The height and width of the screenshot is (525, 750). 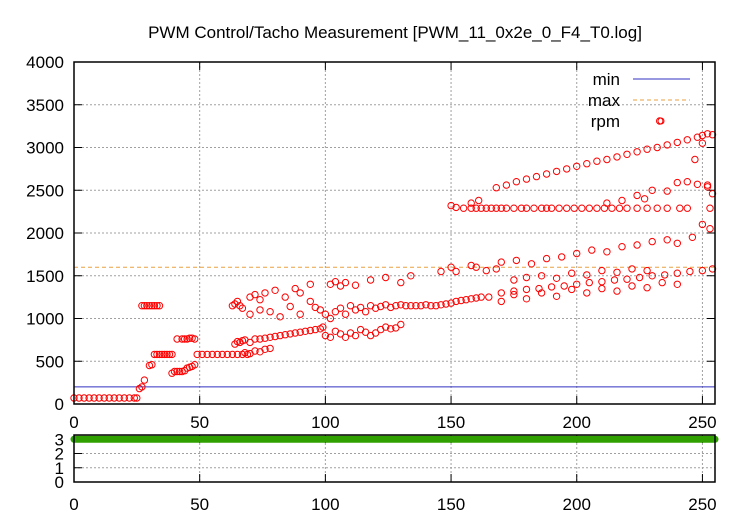 What do you see at coordinates (605, 121) in the screenshot?
I see `legend-label-rpm: rpm` at bounding box center [605, 121].